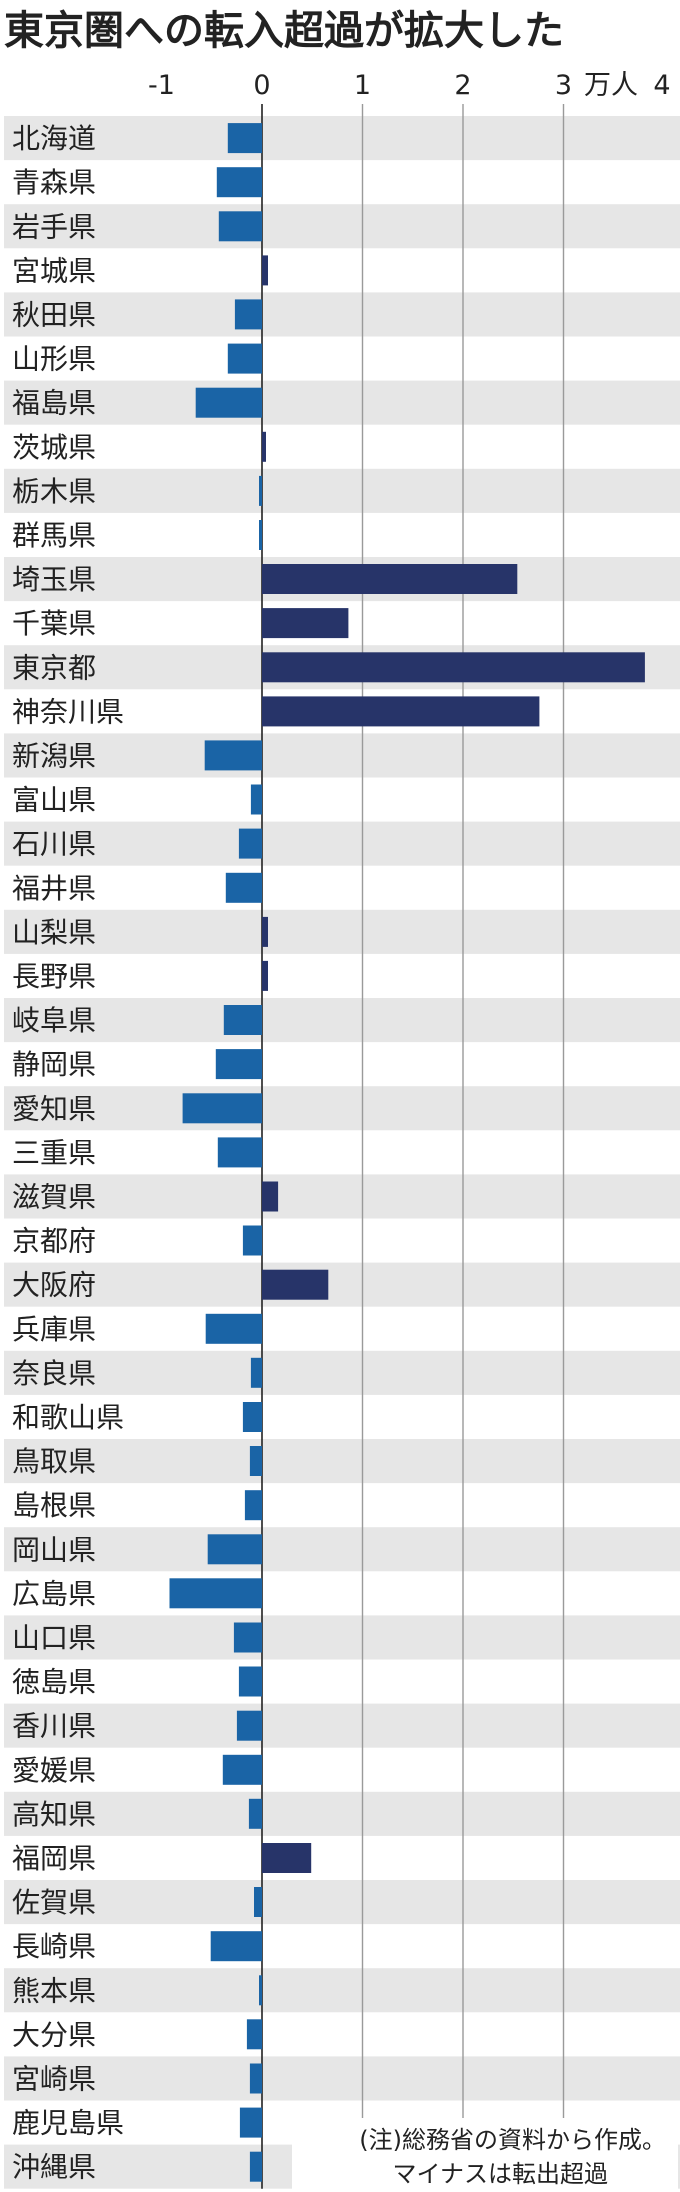 The image size is (680, 2192). What do you see at coordinates (68, 1417) in the screenshot?
I see `category-label: 和歌山県` at bounding box center [68, 1417].